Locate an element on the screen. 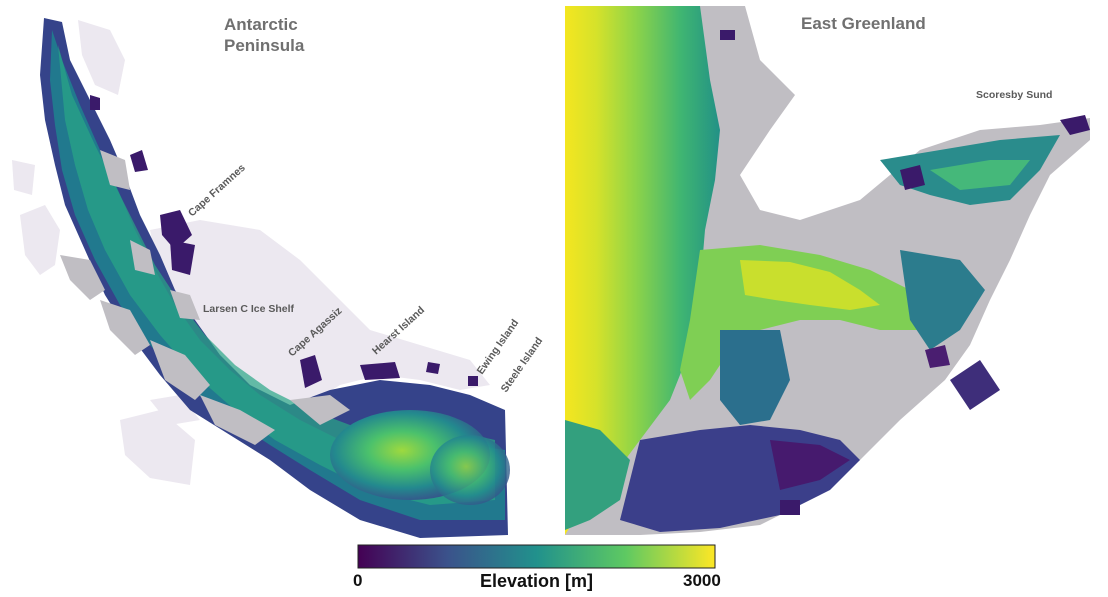  panel-title-line-1: Antarctic is located at coordinates (261, 24).